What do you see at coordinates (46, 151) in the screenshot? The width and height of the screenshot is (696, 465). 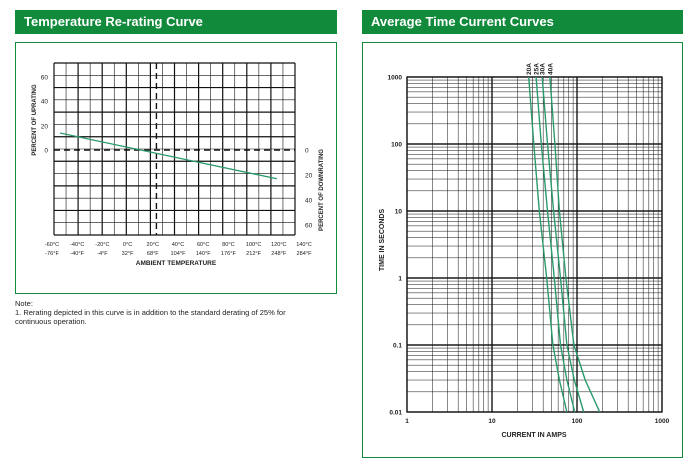 I see `y-tick-label-left: 0` at bounding box center [46, 151].